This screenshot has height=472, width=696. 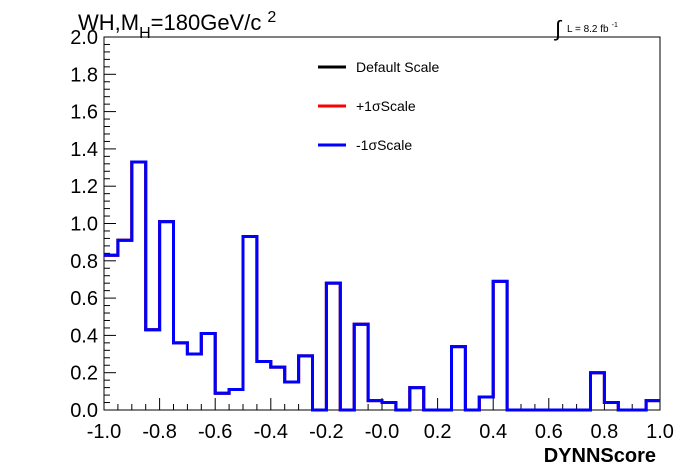 I want to click on title-suffix: =180GeV/c, so click(x=206, y=22).